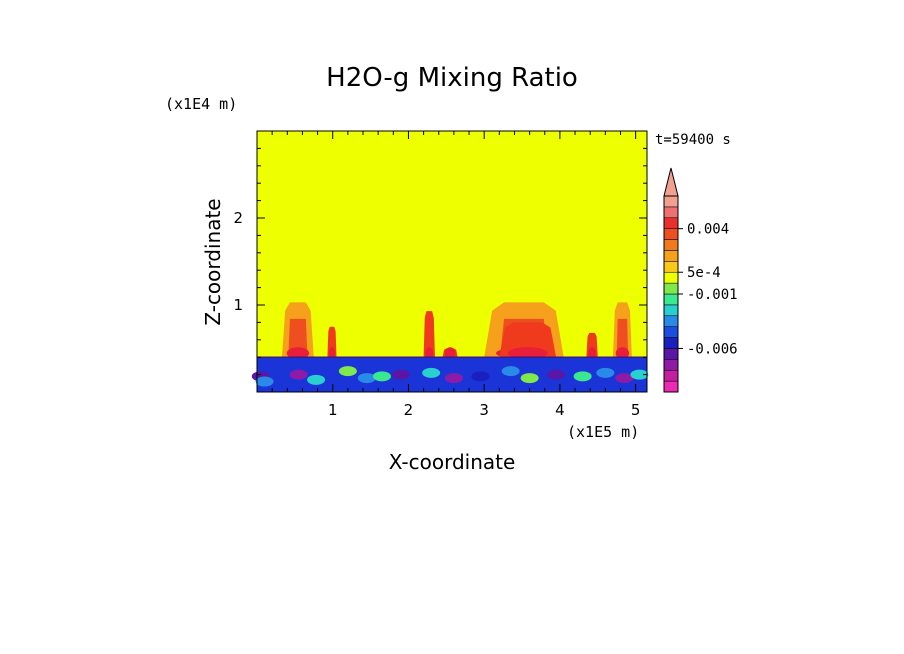 Image resolution: width=904 pixels, height=654 pixels. I want to click on y-tick-label: 2, so click(238, 218).